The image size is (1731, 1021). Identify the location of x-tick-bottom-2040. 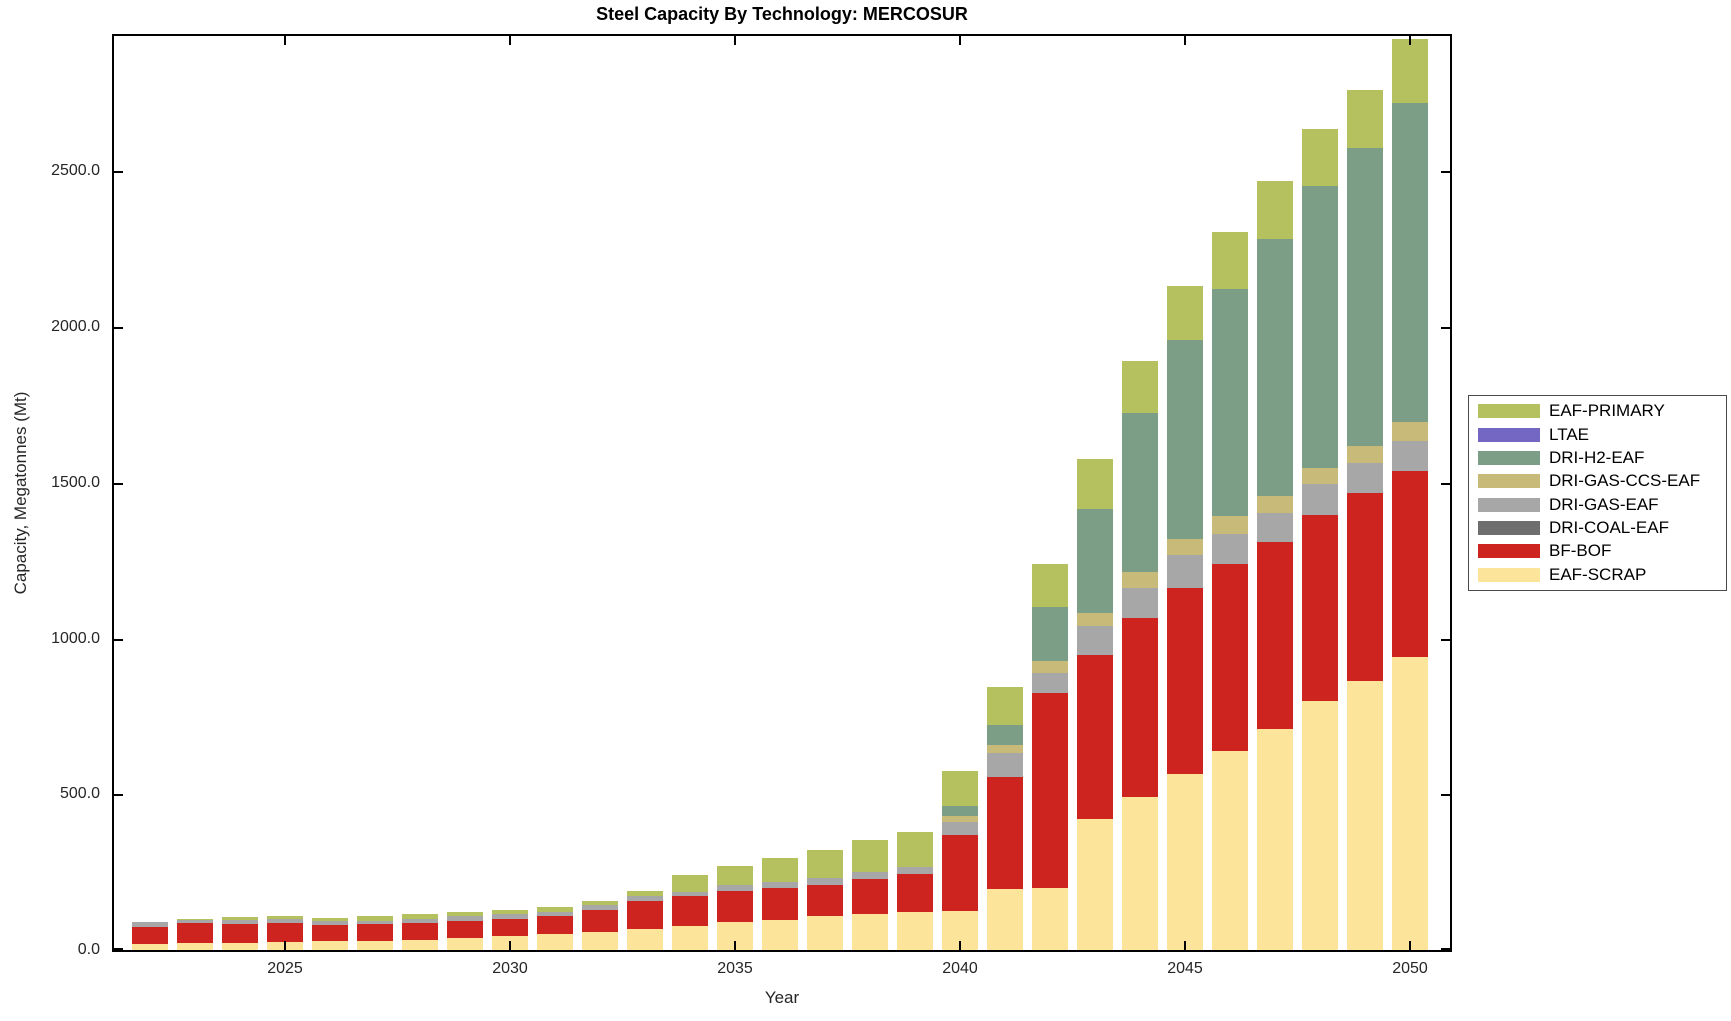
(960, 945).